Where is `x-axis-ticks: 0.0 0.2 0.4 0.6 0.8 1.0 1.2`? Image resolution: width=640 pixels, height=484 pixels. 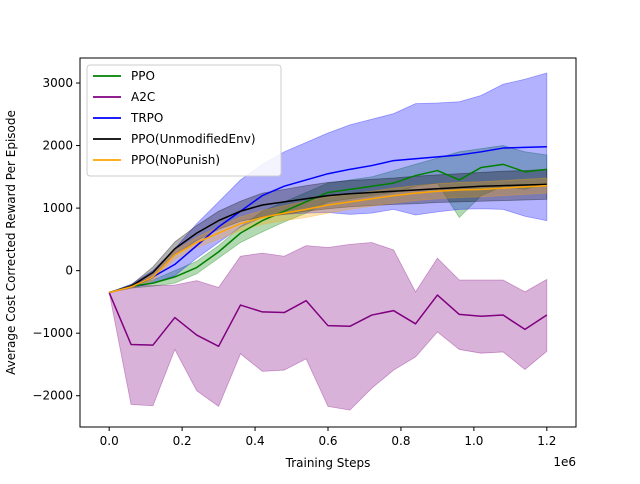 x-axis-ticks: 0.0 0.2 0.4 0.6 0.8 1.0 1.2 is located at coordinates (328, 437).